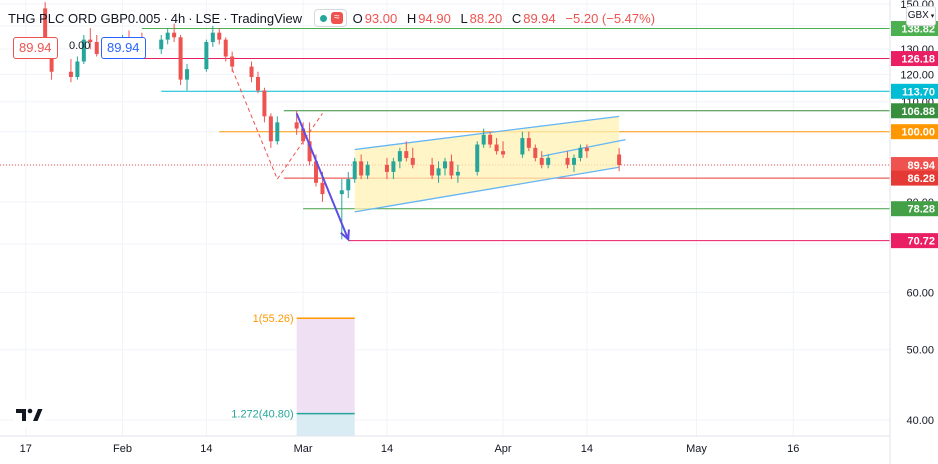 The image size is (938, 464). What do you see at coordinates (337, 18) in the screenshot?
I see `wave-icon: ≈` at bounding box center [337, 18].